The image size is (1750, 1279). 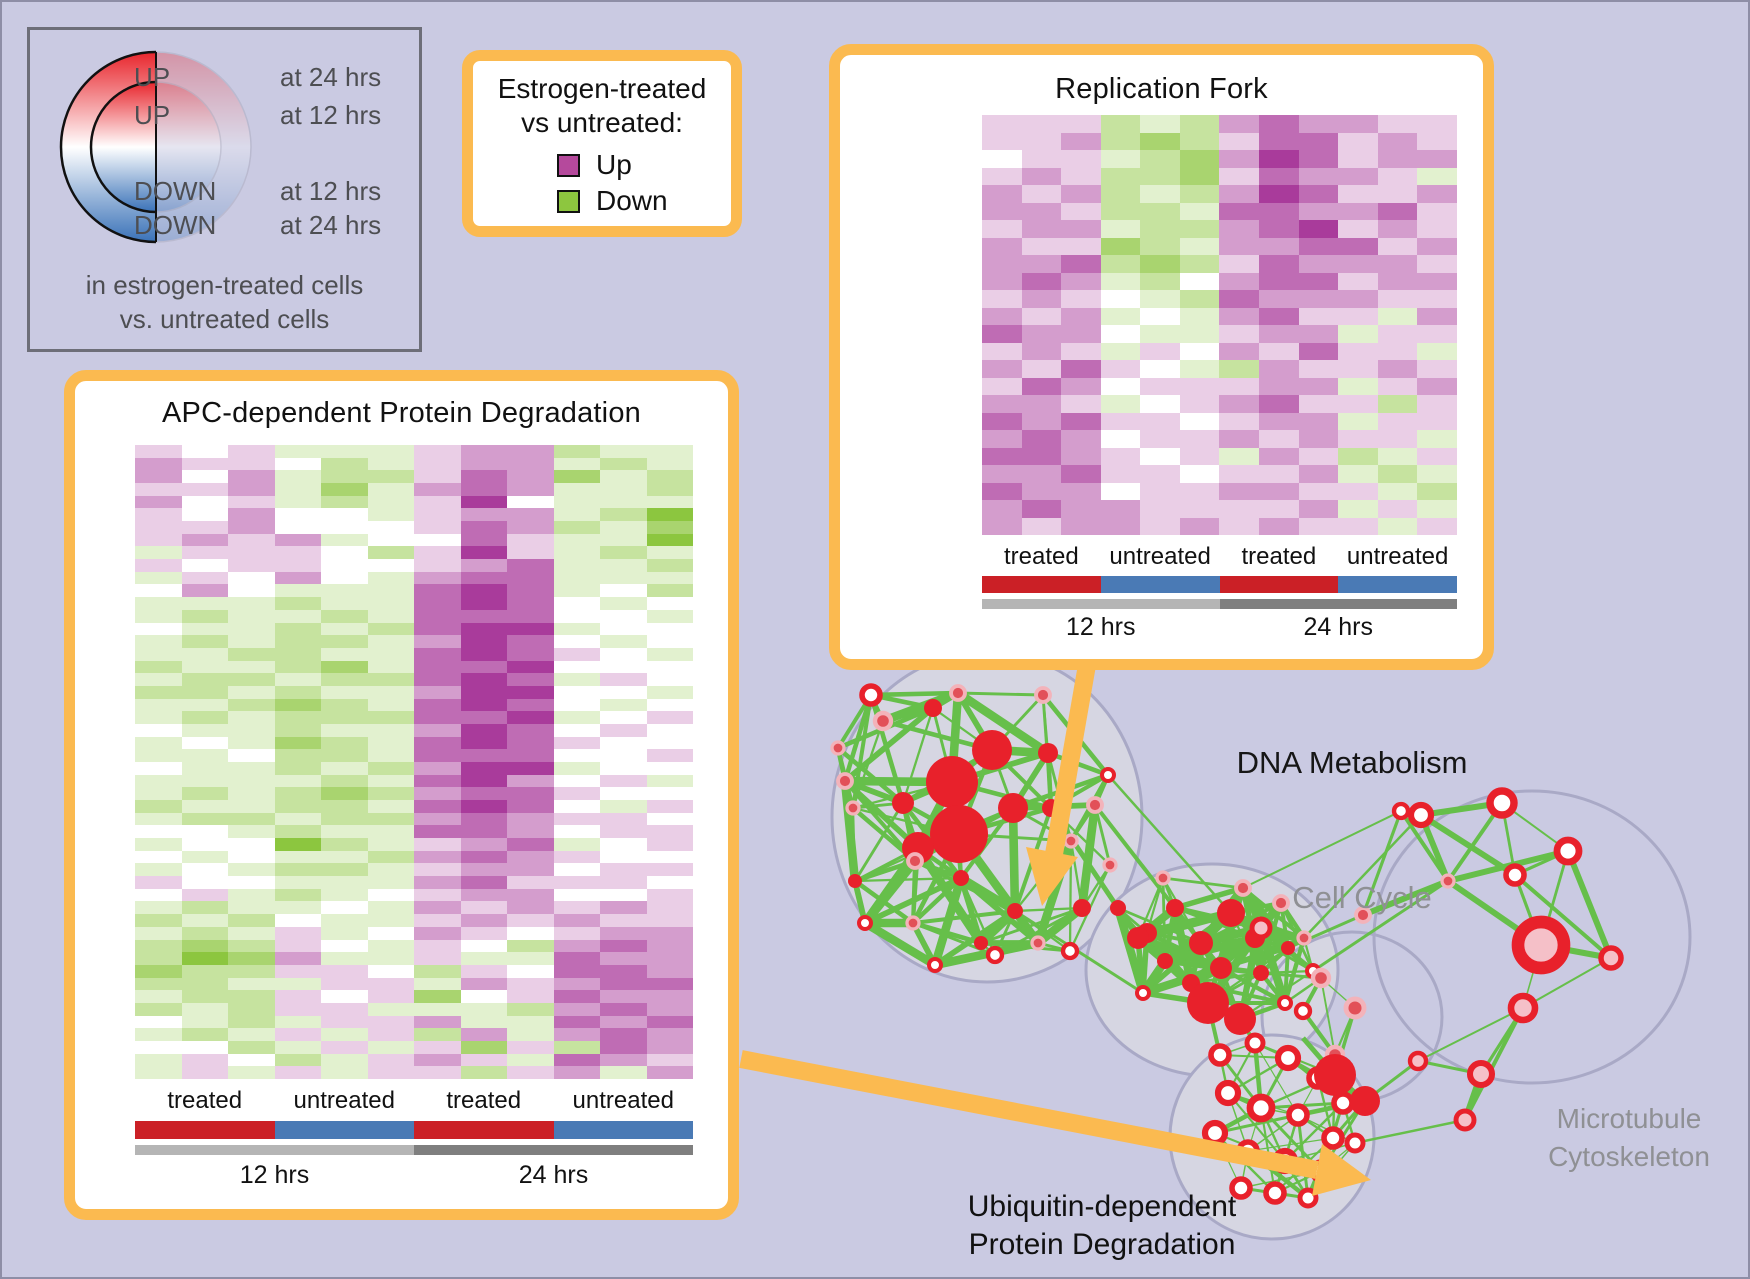 I want to click on rf-time-bars, so click(x=1219, y=604).